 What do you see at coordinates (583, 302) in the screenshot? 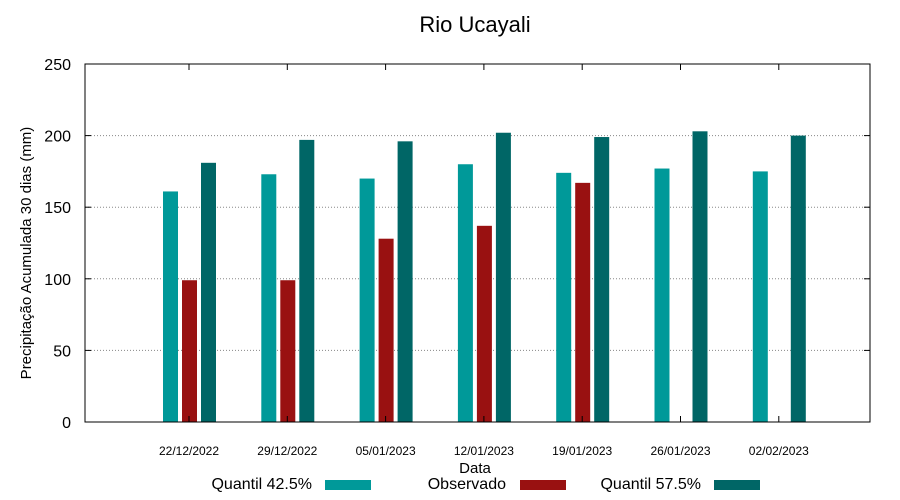
I see `bar-observado: Observado: 167` at bounding box center [583, 302].